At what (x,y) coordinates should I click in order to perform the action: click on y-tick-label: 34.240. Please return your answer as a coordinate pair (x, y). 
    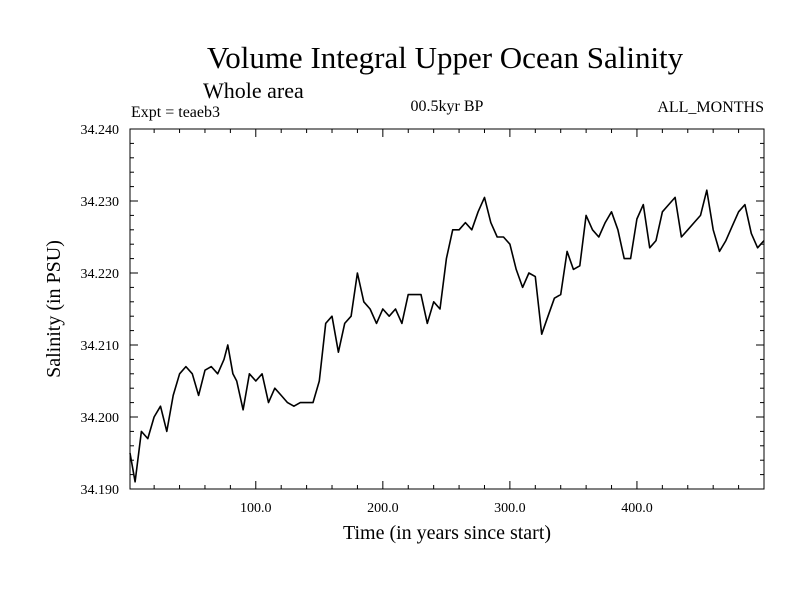
    Looking at the image, I should click on (100, 130).